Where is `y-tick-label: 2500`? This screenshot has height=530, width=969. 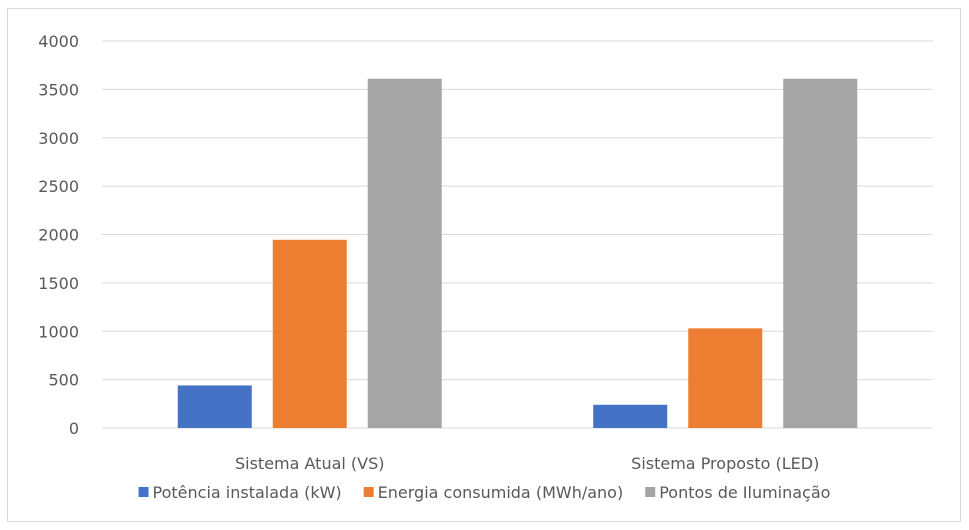 y-tick-label: 2500 is located at coordinates (58, 186).